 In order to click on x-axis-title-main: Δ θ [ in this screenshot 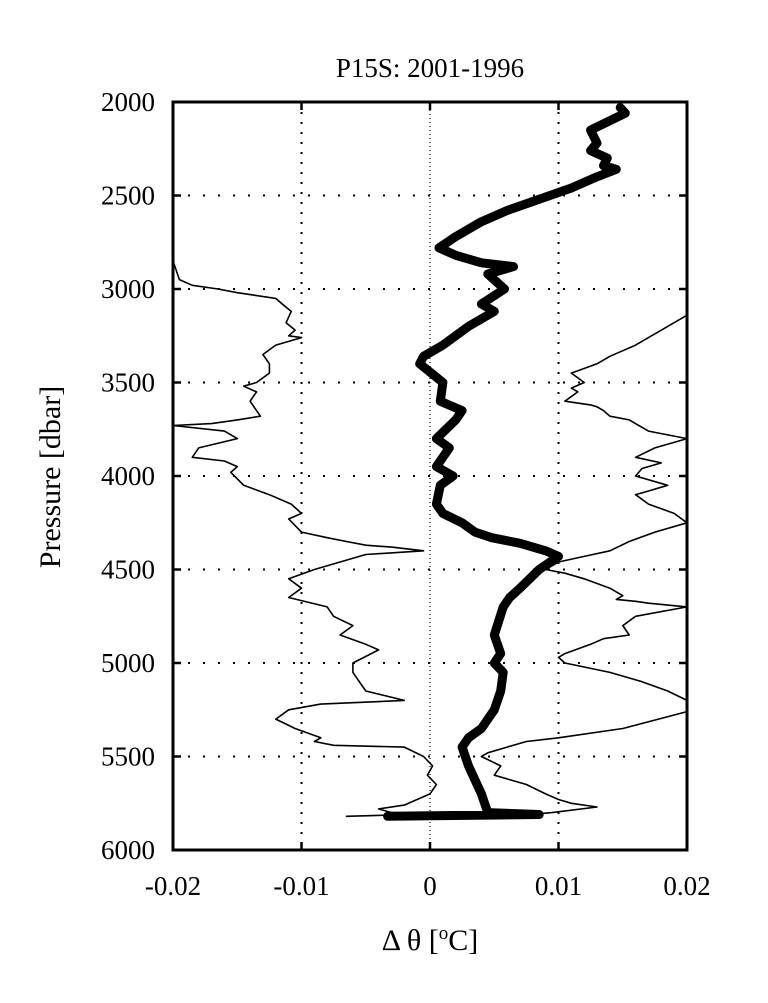, I will do `click(410, 940)`.